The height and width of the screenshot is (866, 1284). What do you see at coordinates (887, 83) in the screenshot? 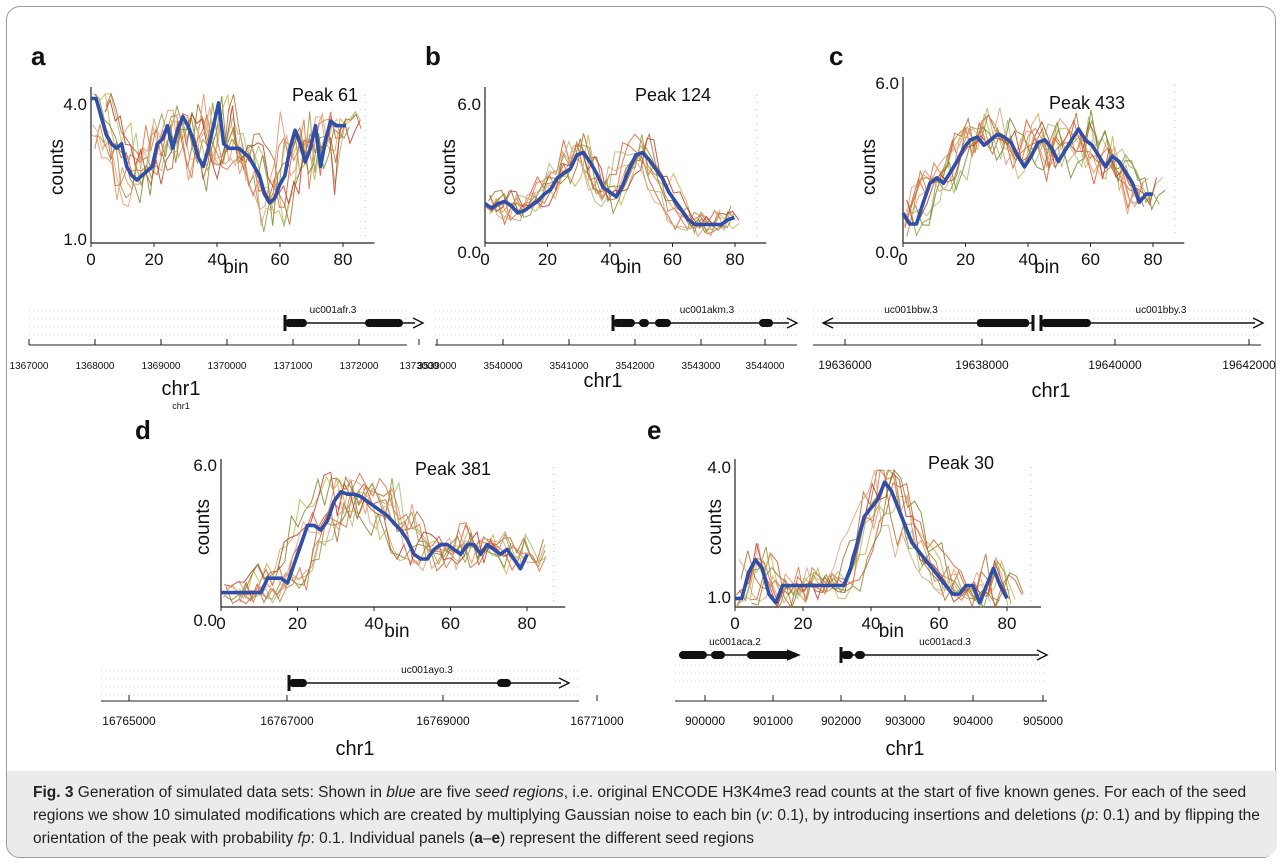
I see `y-tick-label: 6.0` at bounding box center [887, 83].